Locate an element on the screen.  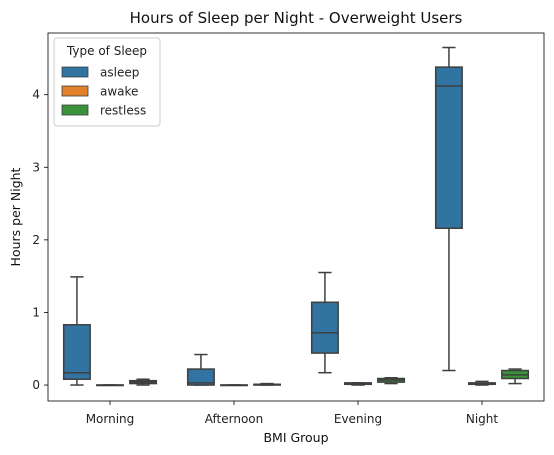
y-axis-title: Hours per Night is located at coordinates (15, 216).